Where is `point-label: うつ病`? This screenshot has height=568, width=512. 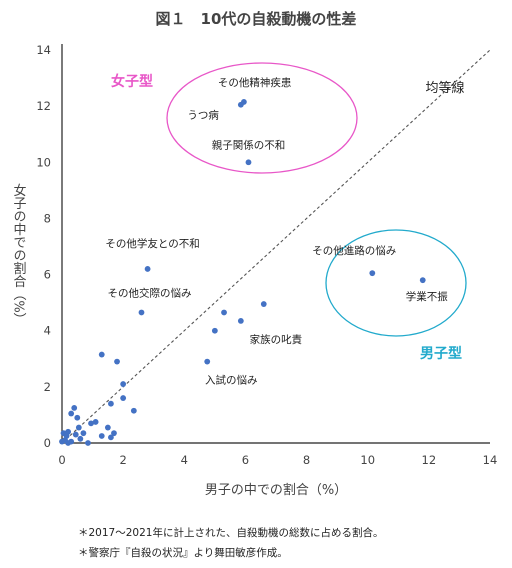
point-label: うつ病 is located at coordinates (203, 115).